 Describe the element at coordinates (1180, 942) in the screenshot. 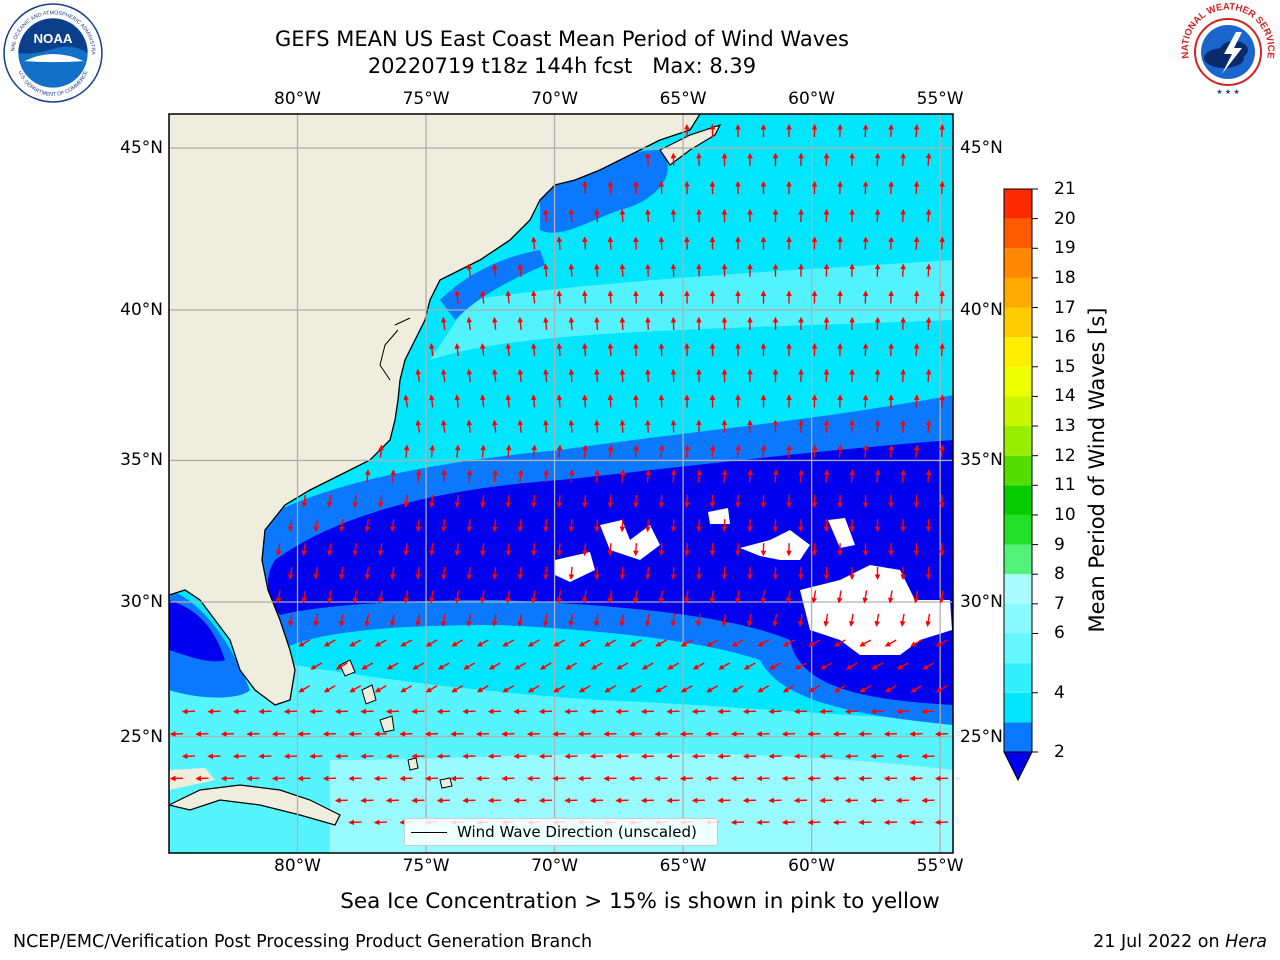

I see `footer-date: 21 Jul 2022 on Hera` at that location.